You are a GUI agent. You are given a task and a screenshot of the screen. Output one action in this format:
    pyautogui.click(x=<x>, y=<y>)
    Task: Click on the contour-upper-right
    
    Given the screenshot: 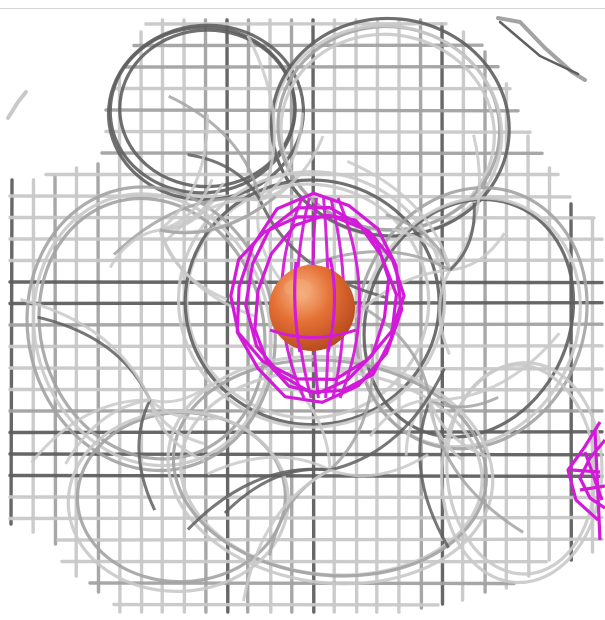 What is the action you would take?
    pyautogui.click(x=390, y=127)
    